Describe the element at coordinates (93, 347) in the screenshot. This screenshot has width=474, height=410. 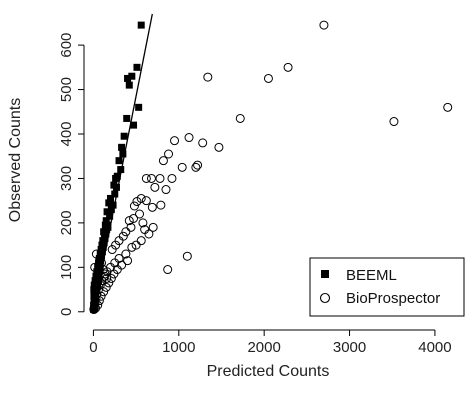
I see `x-tick-label: 0` at that location.